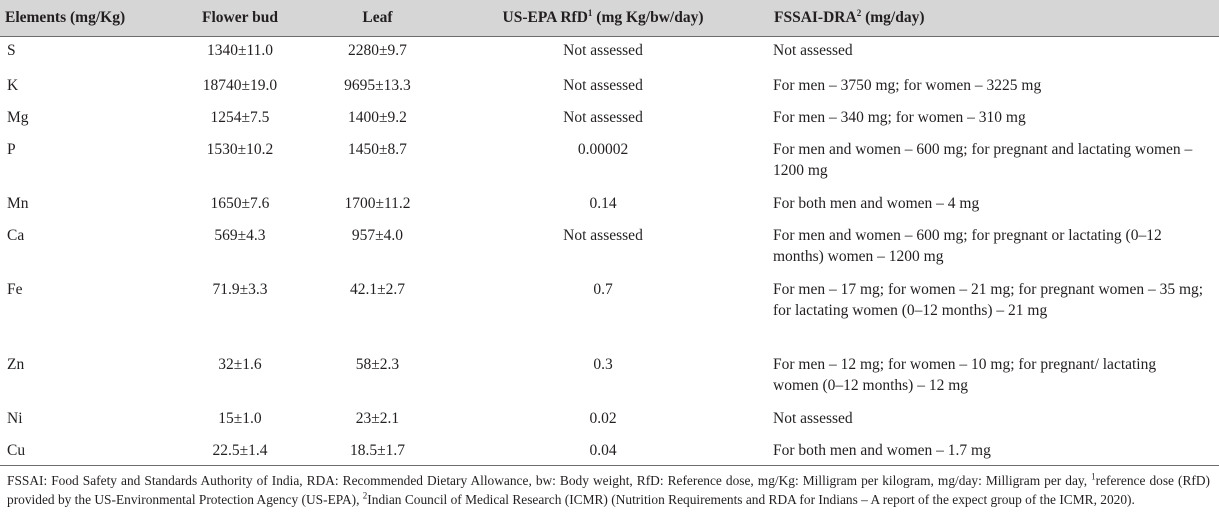  I want to click on cell-flower-bud: 569±4.3, so click(240, 235).